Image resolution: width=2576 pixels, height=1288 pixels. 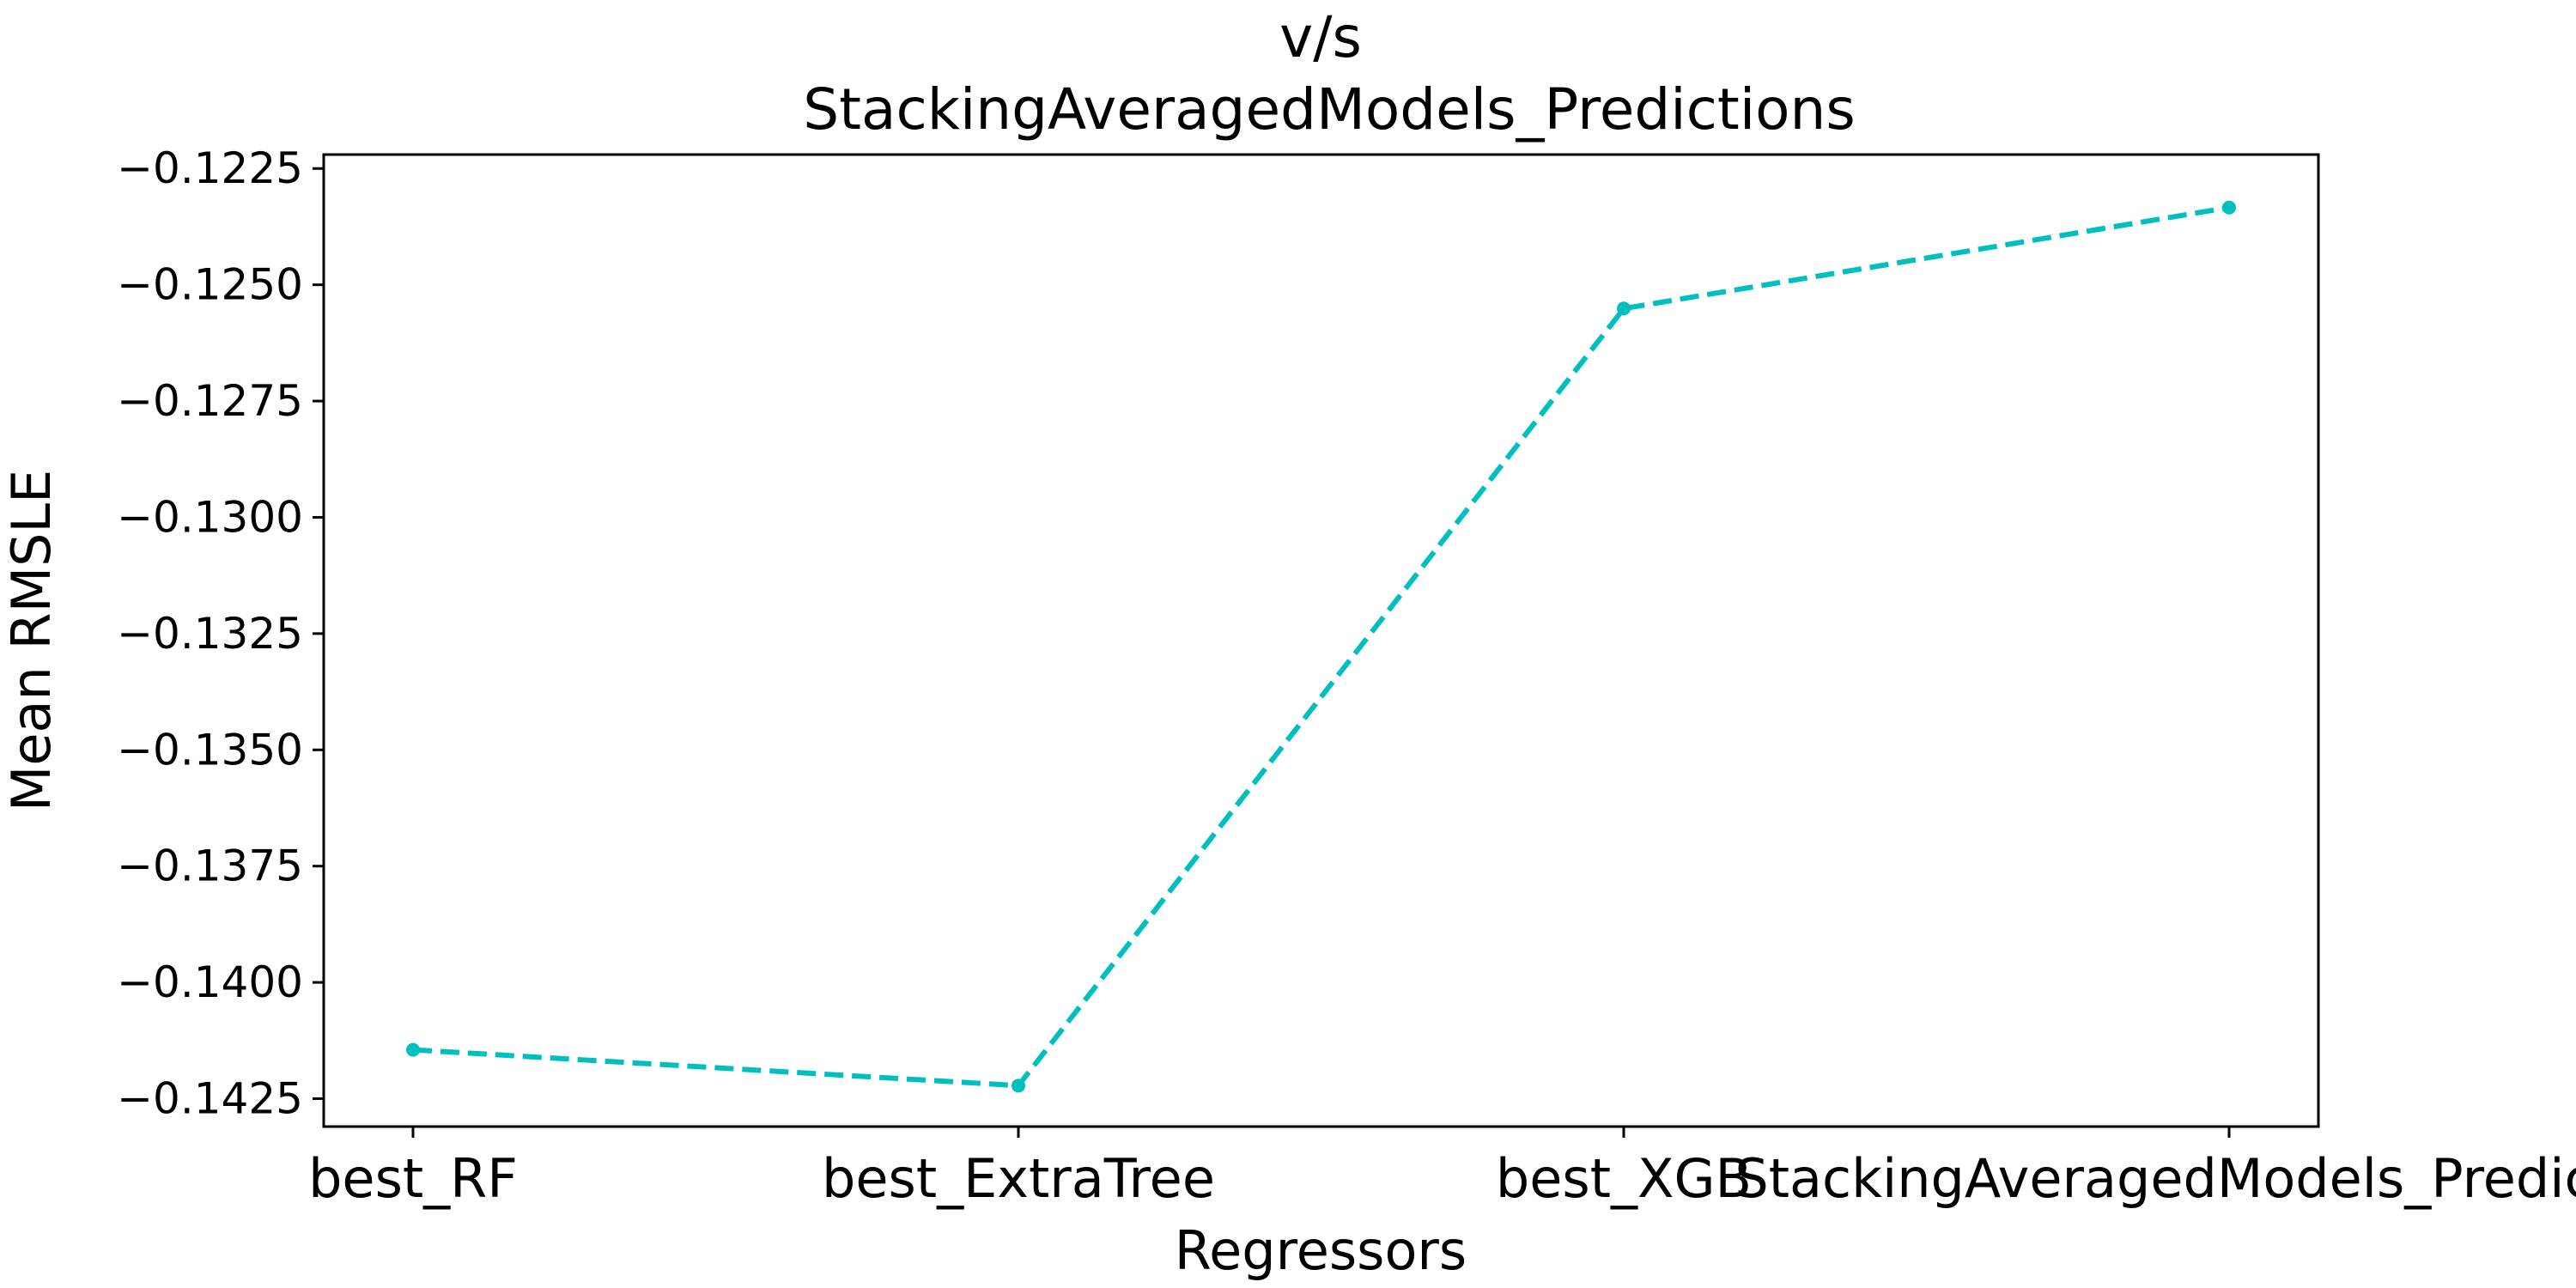 I want to click on y-tick-label: −0.1225, so click(x=210, y=168).